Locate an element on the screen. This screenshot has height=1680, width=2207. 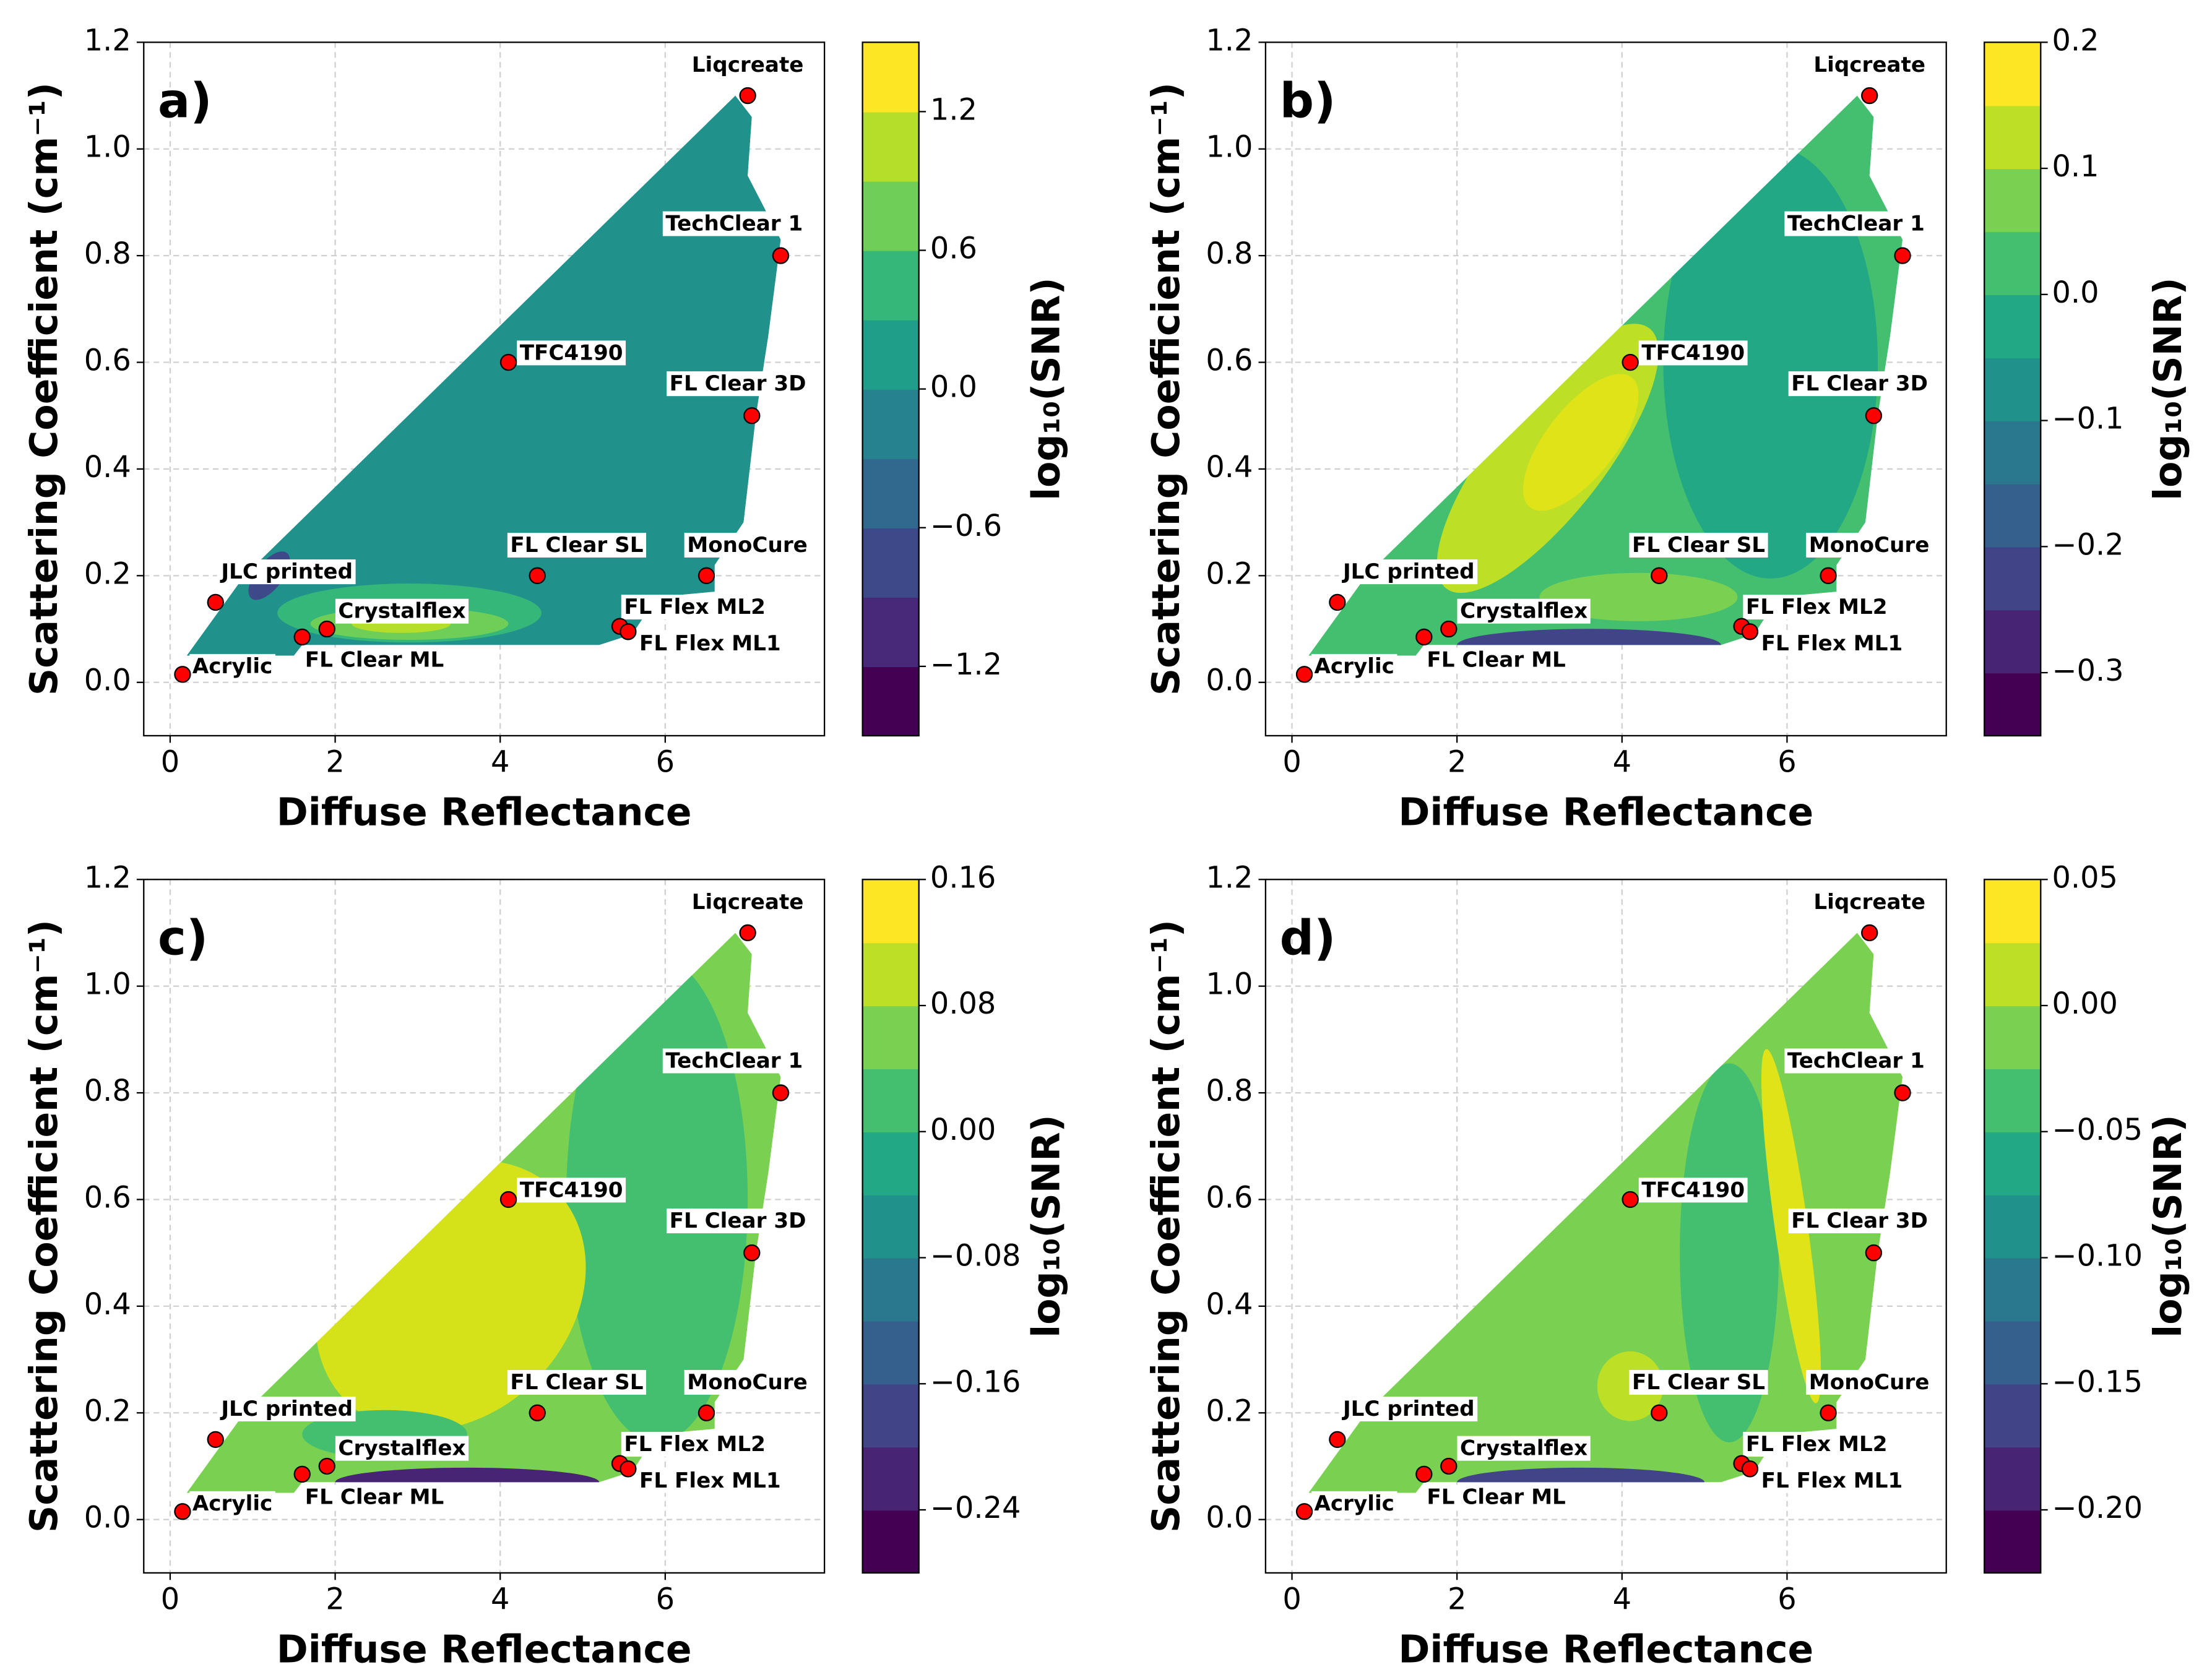
colorbar-tick-label: −0.05 is located at coordinates (2097, 1130).